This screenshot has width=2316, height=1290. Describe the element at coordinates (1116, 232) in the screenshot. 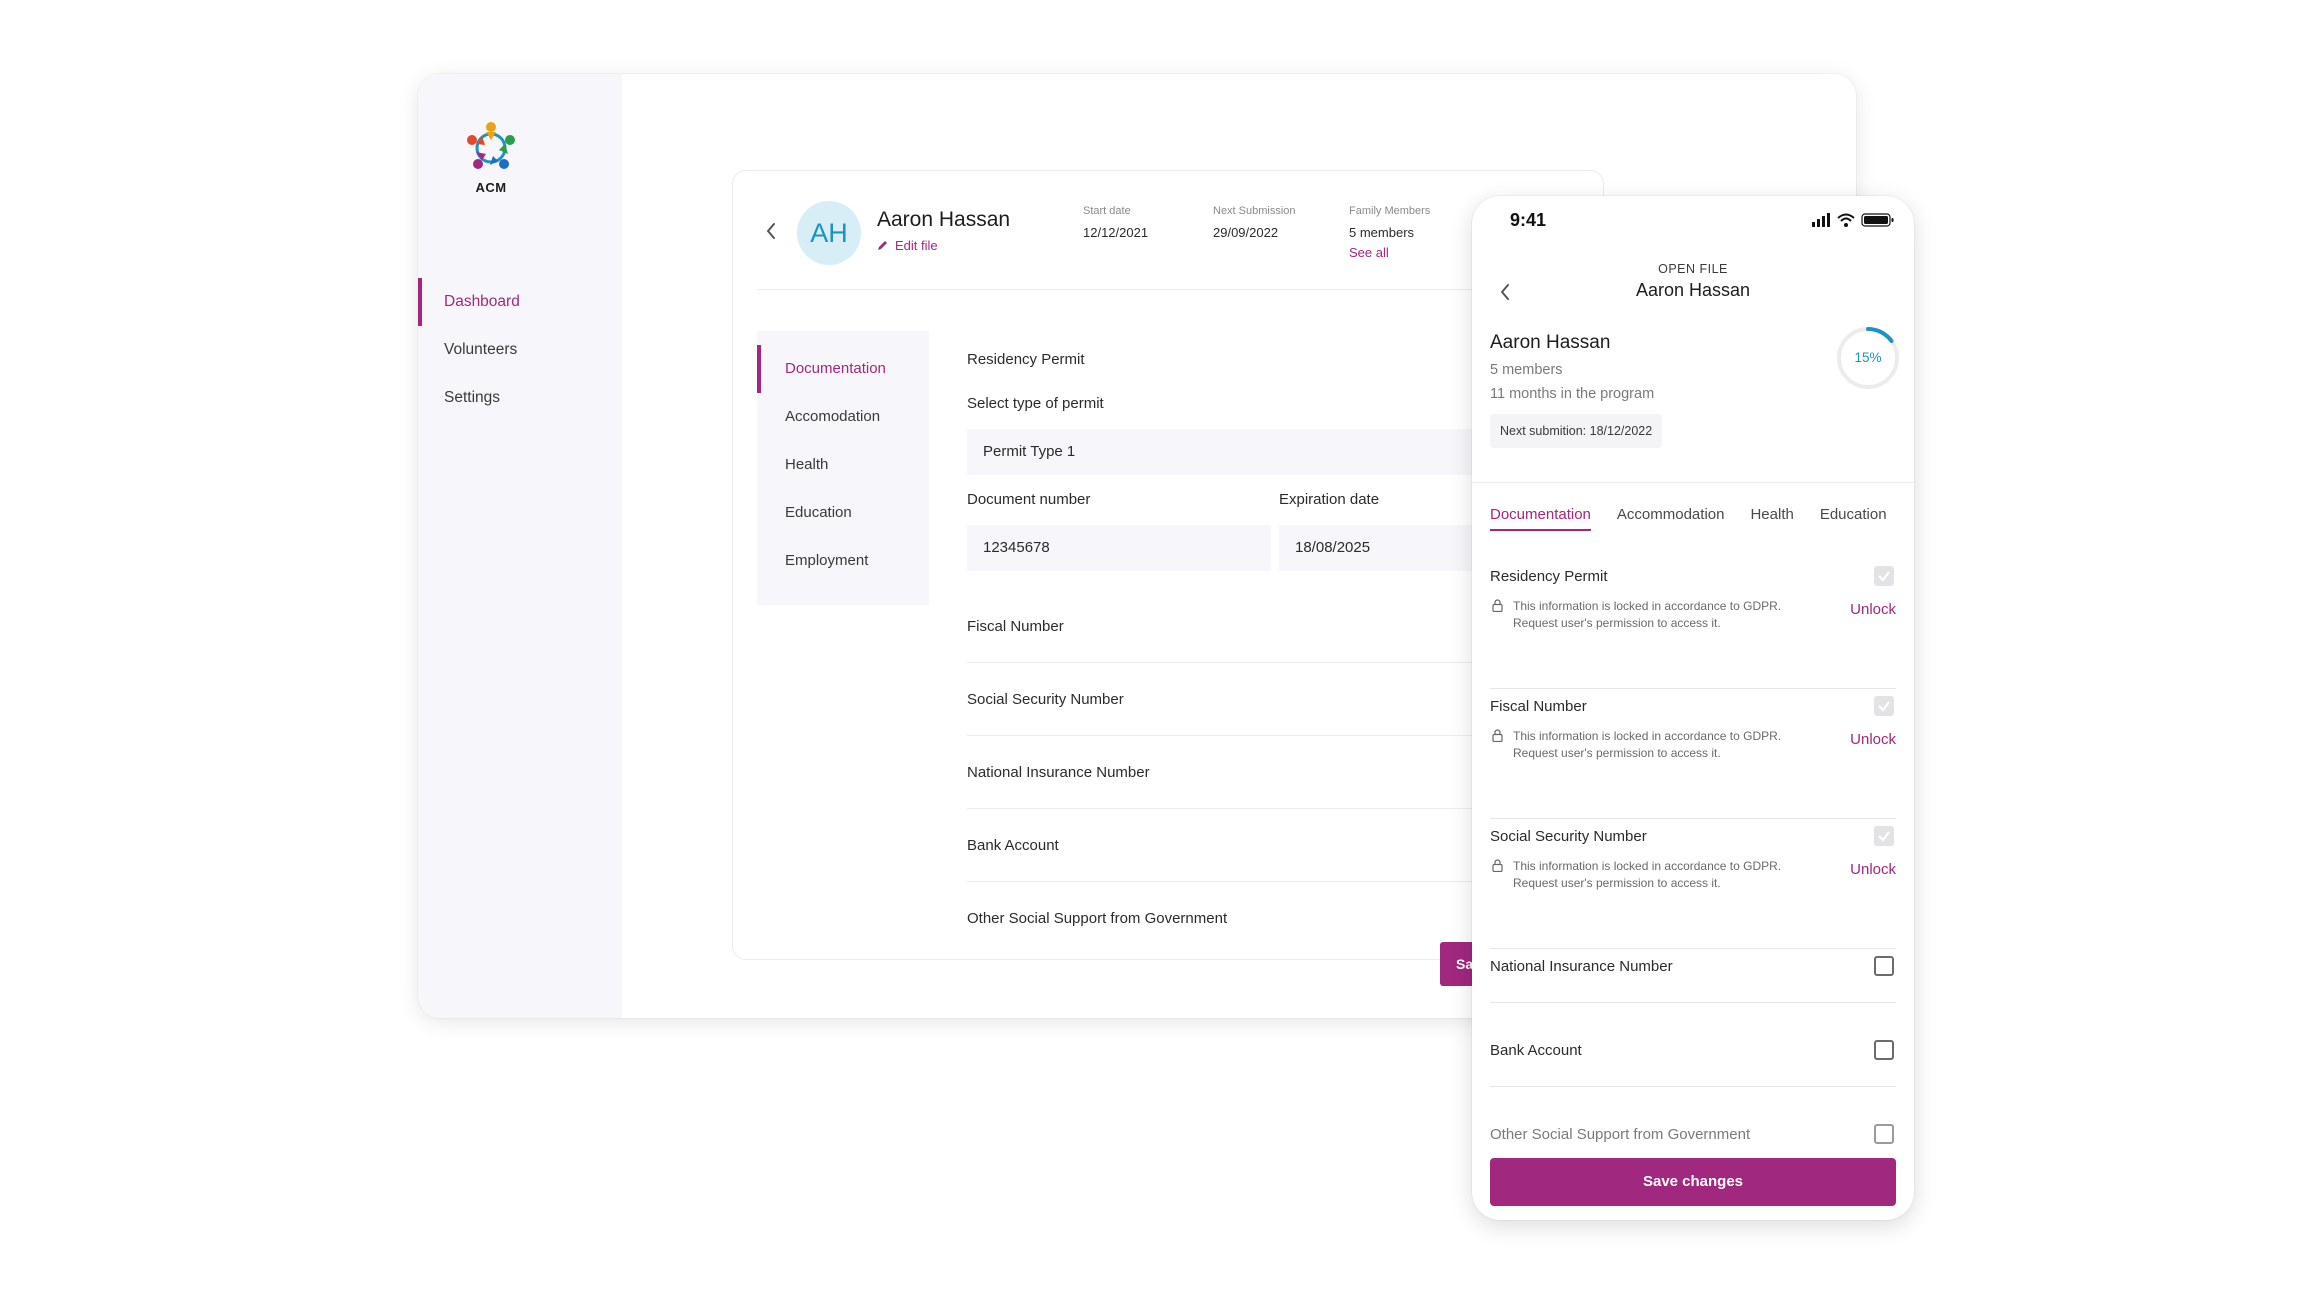

I see `start-date-value: 12/12/2021` at that location.